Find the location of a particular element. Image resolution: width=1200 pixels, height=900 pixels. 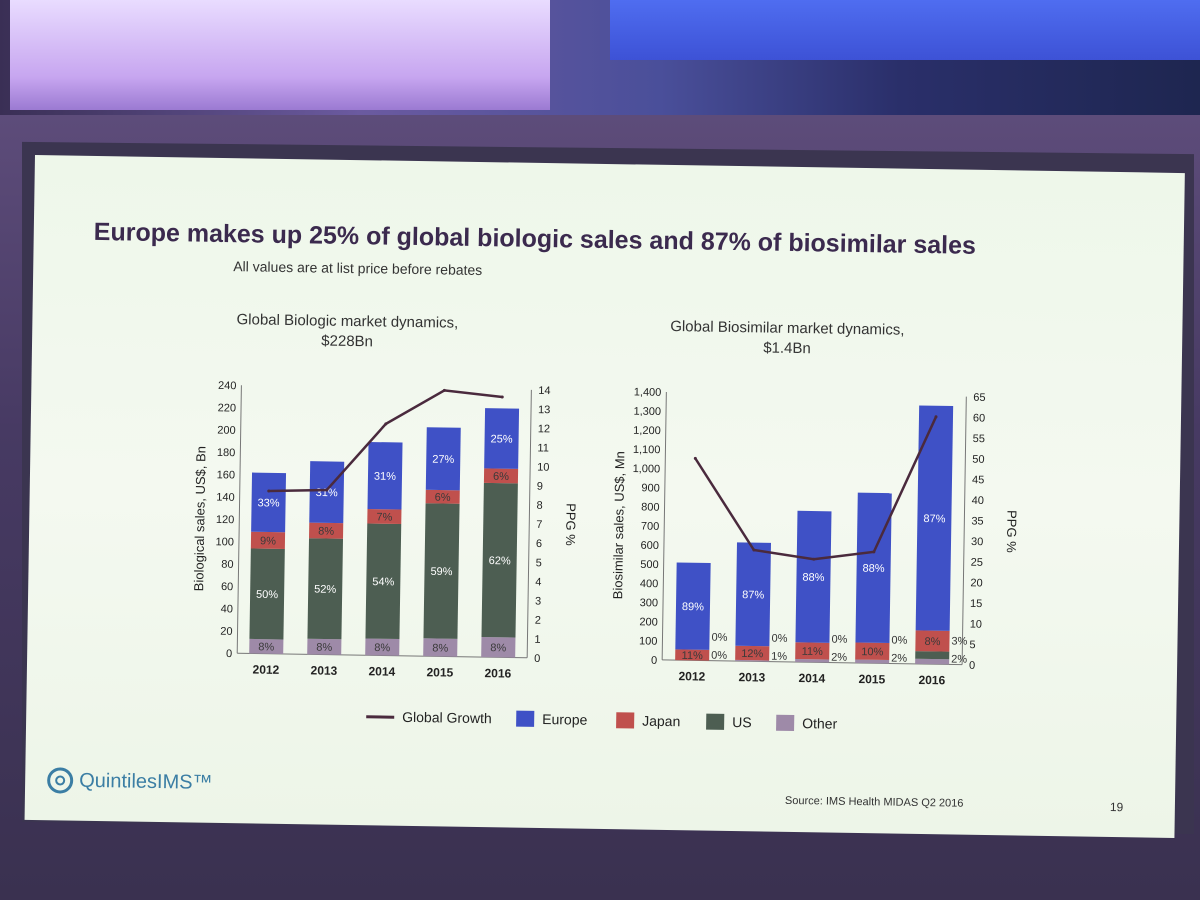

y-tick-label: 300 is located at coordinates (649, 603).